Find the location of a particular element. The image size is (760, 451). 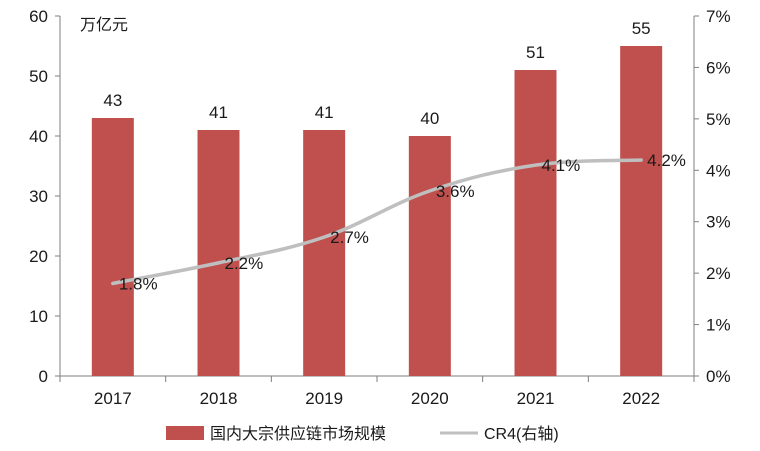

left-axis-tick-label: 0 is located at coordinates (43, 376).